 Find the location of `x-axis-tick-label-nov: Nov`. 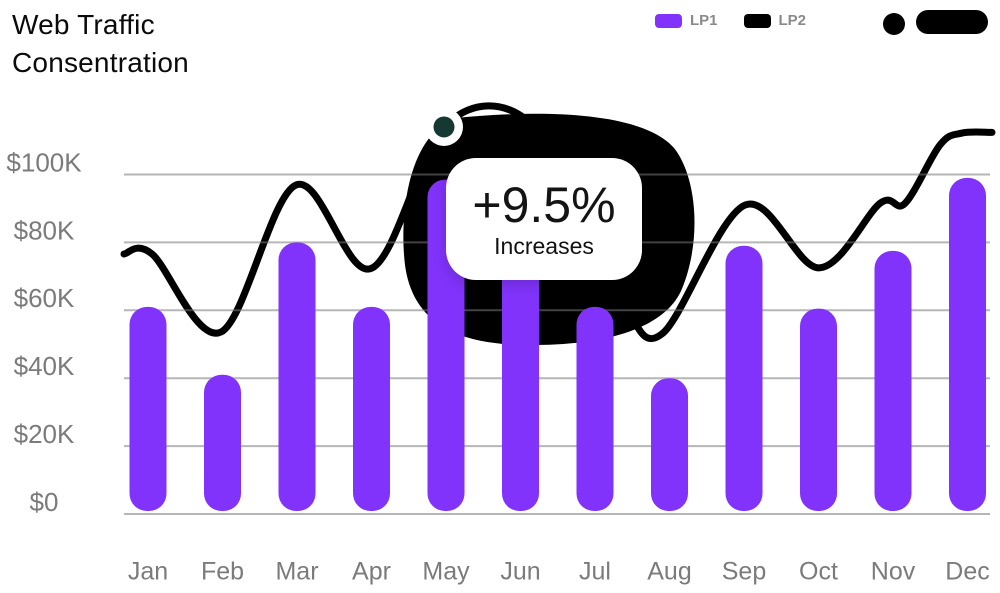

x-axis-tick-label-nov: Nov is located at coordinates (893, 572).